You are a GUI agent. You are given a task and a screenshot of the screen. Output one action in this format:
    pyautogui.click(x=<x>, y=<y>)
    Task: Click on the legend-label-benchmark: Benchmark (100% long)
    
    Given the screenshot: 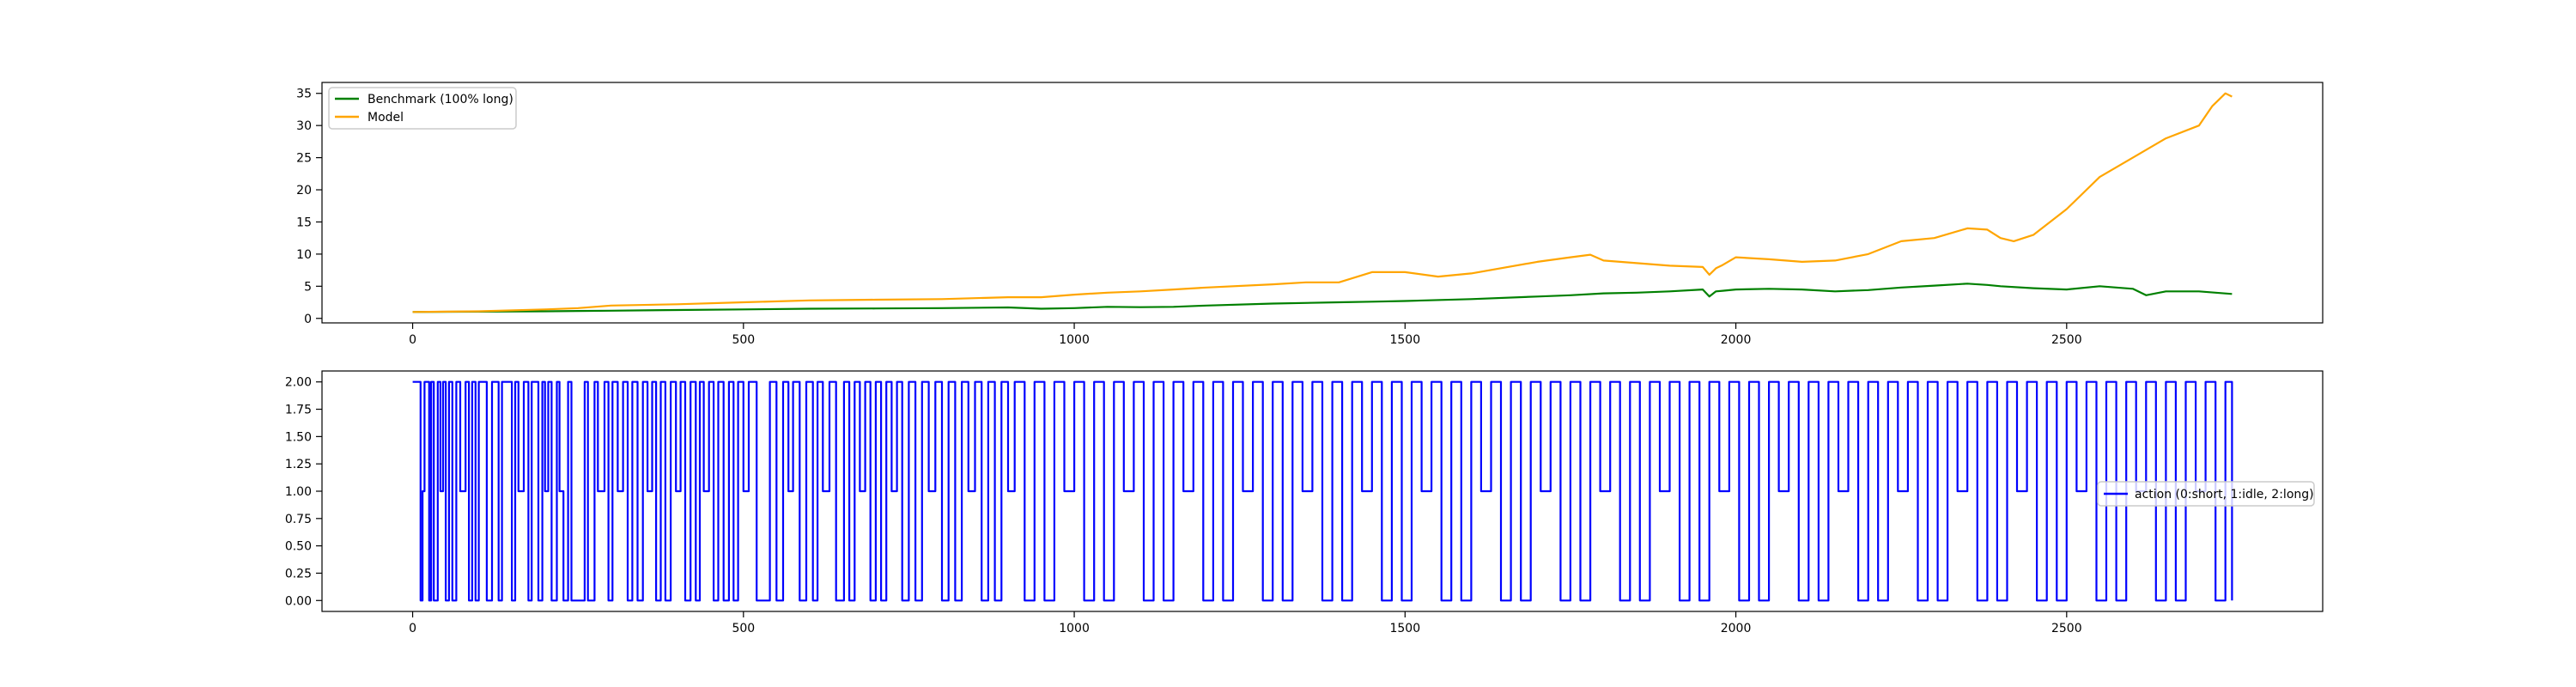 What is the action you would take?
    pyautogui.click(x=441, y=99)
    